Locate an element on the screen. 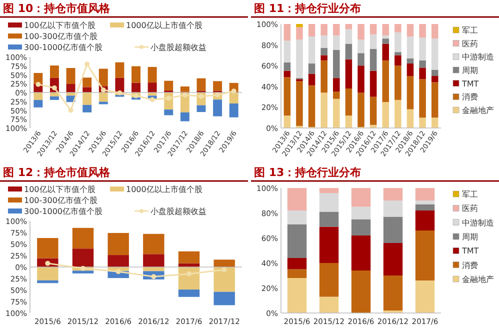 This screenshot has width=499, height=329. chart-title: 图 10：持仓市值风格 is located at coordinates (57, 8).